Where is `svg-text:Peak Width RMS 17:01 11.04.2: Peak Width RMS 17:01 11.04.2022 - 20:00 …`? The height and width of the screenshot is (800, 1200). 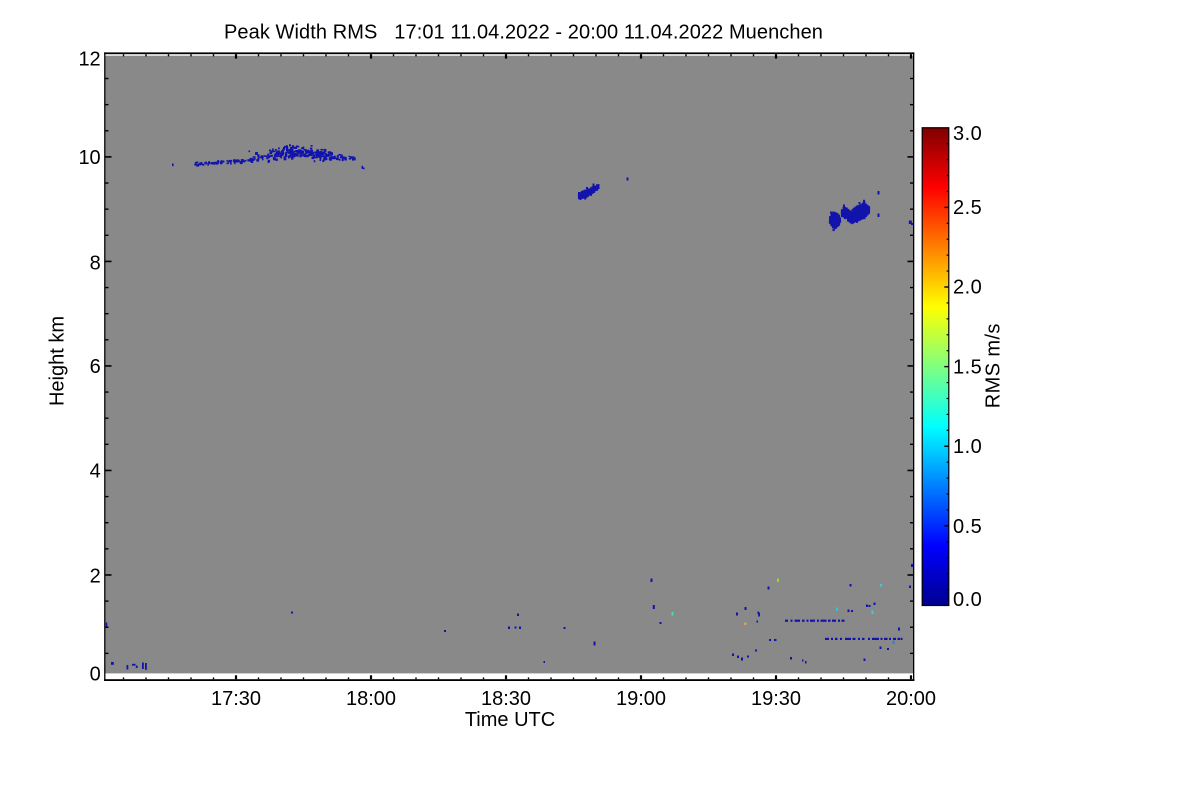
svg-text:Peak Width RMS 17:01 11.04.2: Peak Width RMS 17:01 11.04.2022 - 20:00 … is located at coordinates (523, 33).